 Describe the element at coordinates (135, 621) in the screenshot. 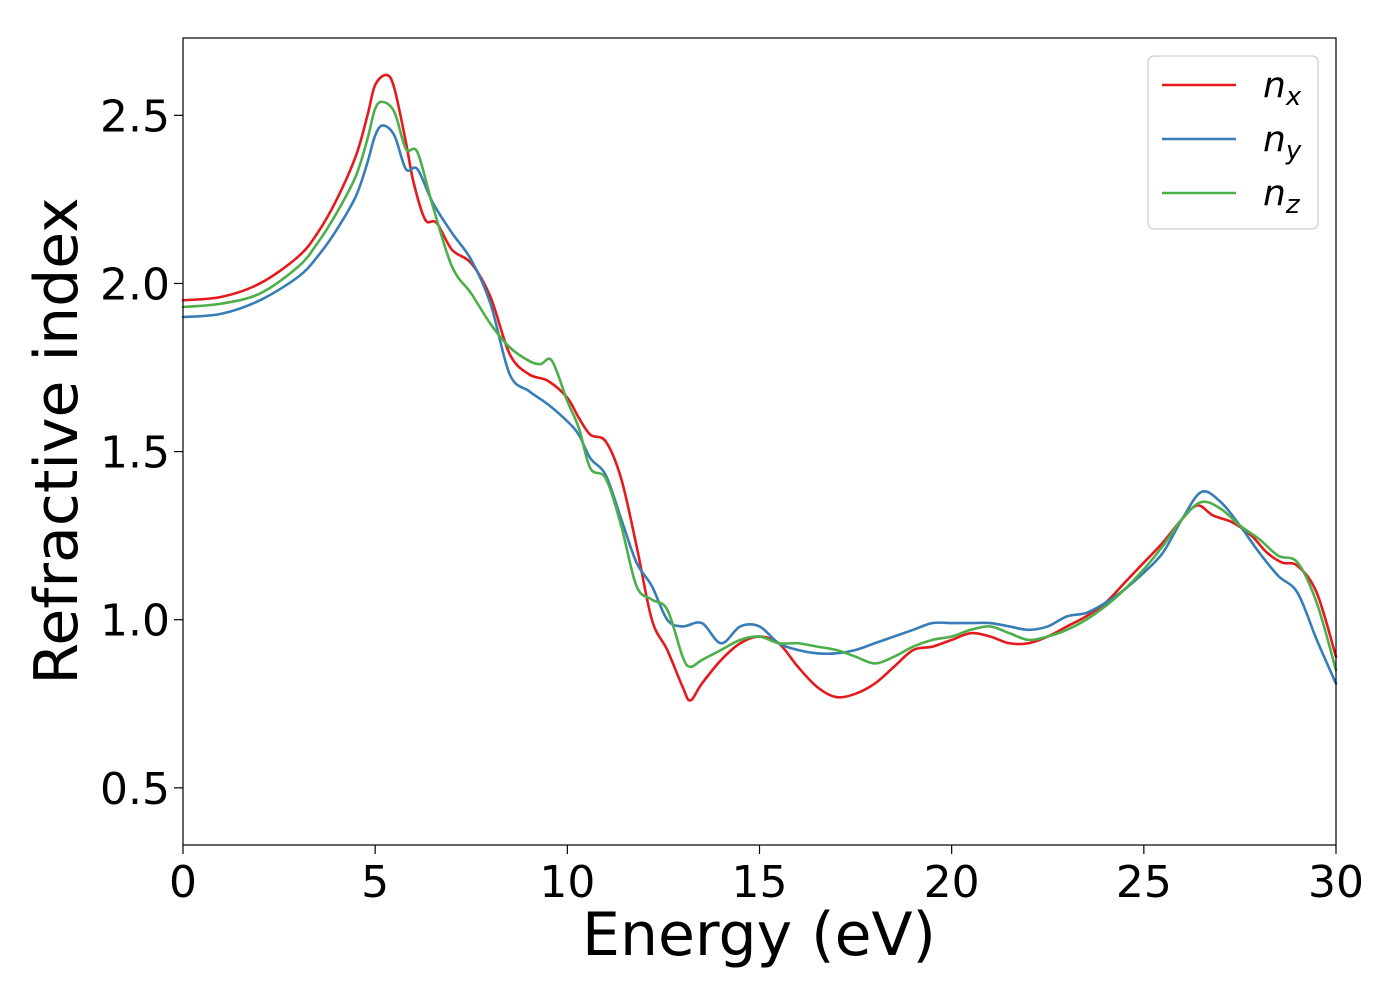

I see `y-tick-label: 1.0` at that location.